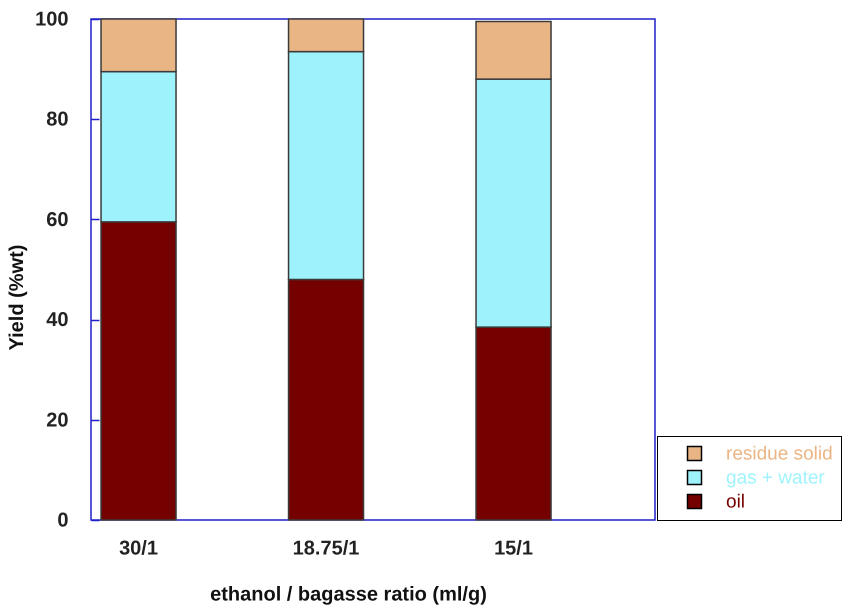  I want to click on y-tick-label: 100, so click(51, 19).